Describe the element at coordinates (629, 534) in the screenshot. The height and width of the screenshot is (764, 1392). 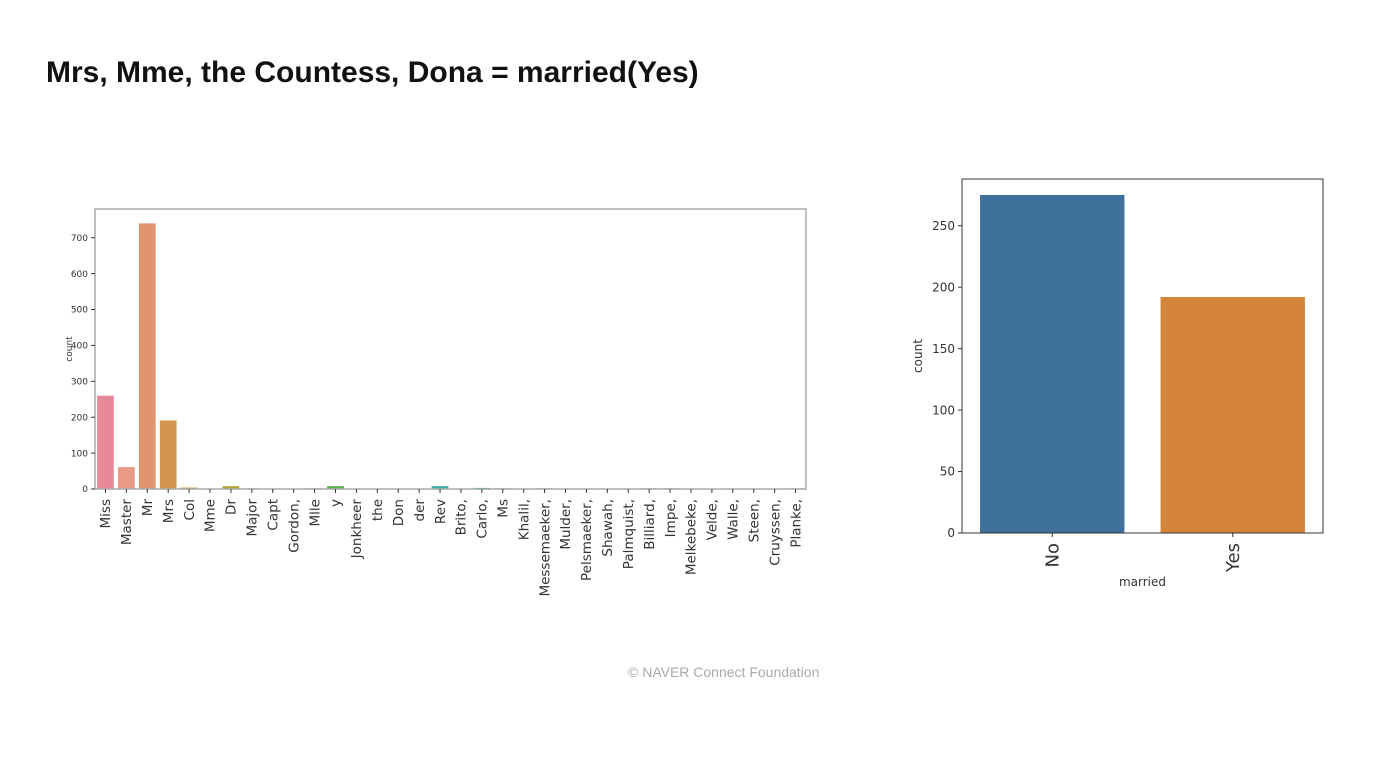
I see `x-tick-label: Palmquist,` at that location.